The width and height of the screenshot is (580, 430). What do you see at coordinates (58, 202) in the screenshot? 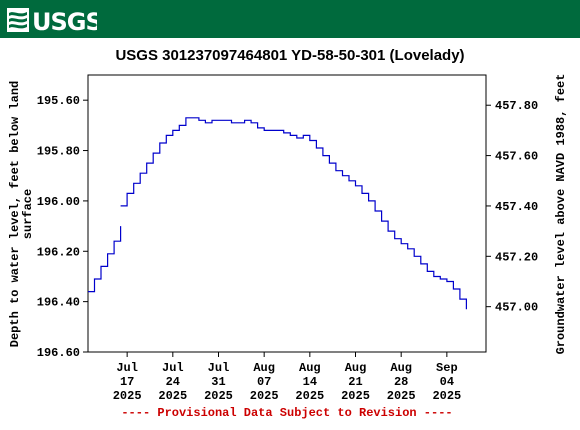
I see `y-tick-label: 196.00` at bounding box center [58, 202].